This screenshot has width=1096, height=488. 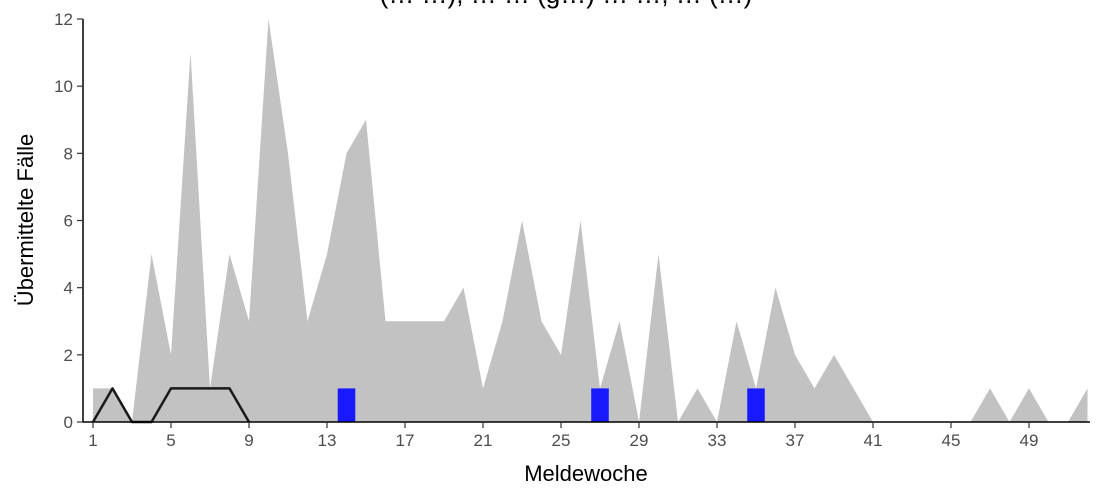 I want to click on y-tick-label-4: 4, so click(x=68, y=288).